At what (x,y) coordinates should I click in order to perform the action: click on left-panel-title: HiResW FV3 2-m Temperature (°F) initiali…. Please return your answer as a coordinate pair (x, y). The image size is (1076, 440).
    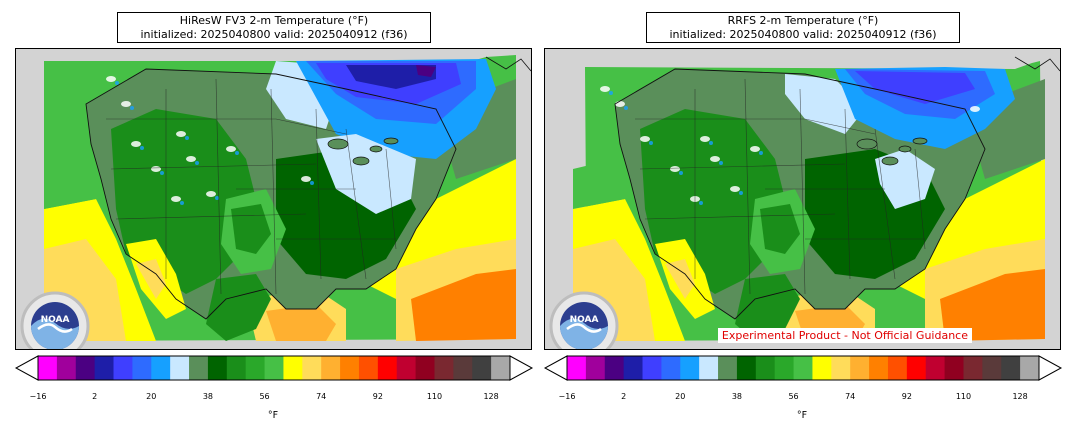
    Looking at the image, I should click on (274, 27).